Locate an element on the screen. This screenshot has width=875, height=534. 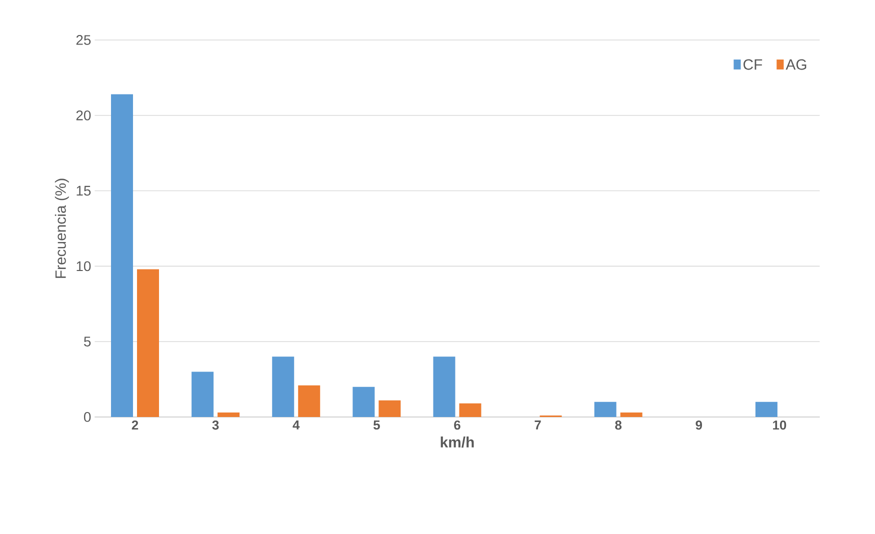
x-axis-title: km/h is located at coordinates (457, 442).